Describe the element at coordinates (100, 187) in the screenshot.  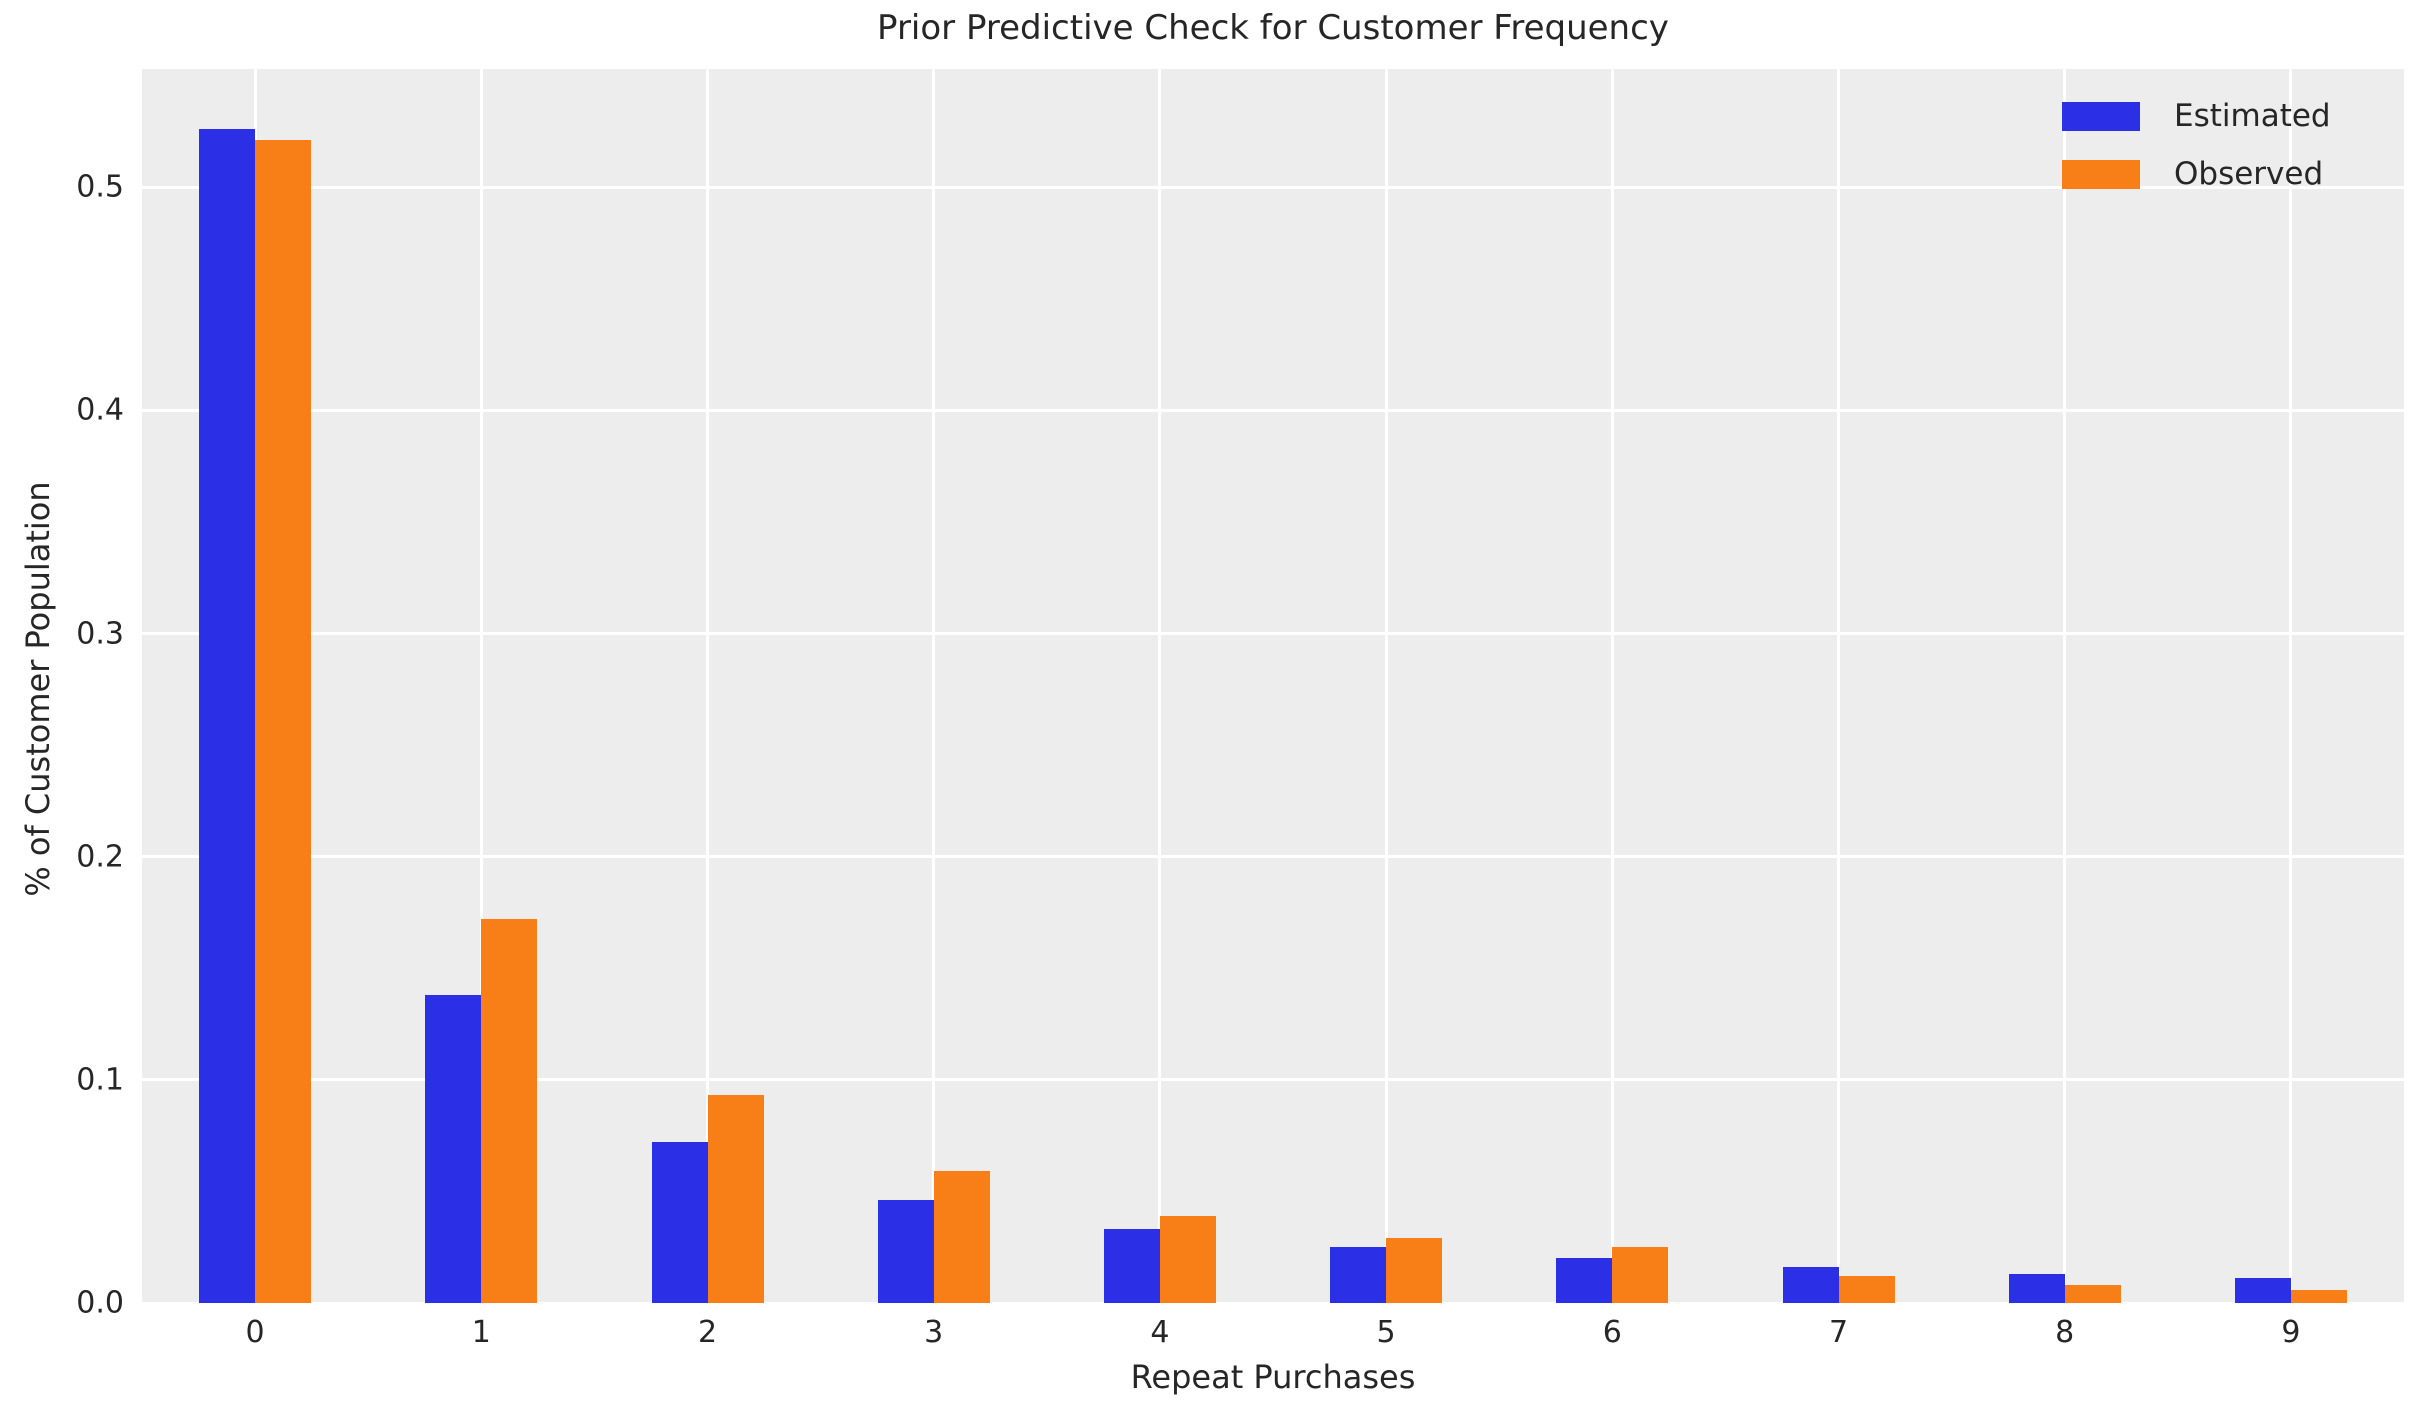
I see `y-tick-label: 0.5` at that location.